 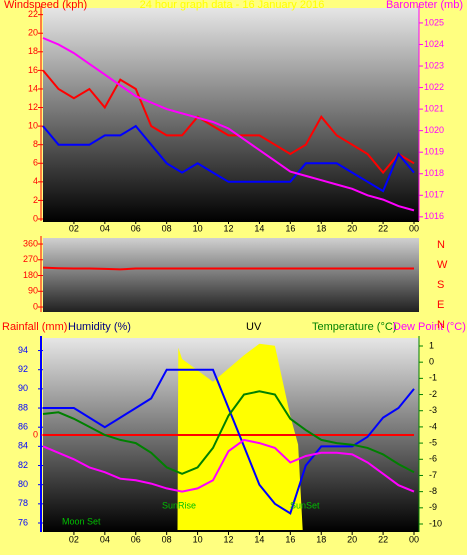 What do you see at coordinates (33, 107) in the screenshot?
I see `y-tick-label: 12` at bounding box center [33, 107].